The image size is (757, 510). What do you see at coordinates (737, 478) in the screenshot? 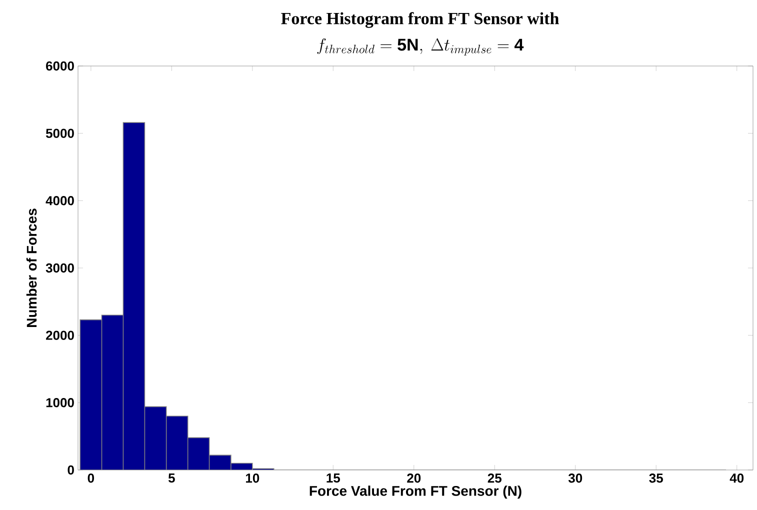
I see `x-tick-label: 40` at bounding box center [737, 478].